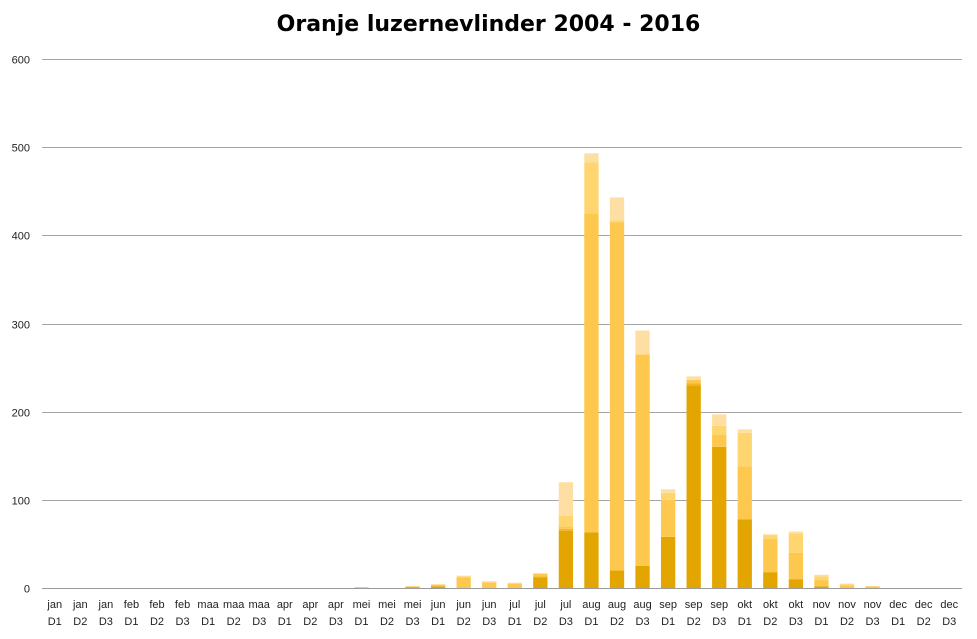 Image resolution: width=977 pixels, height=639 pixels. Describe the element at coordinates (21, 61) in the screenshot. I see `y-tick-label: 600` at that location.